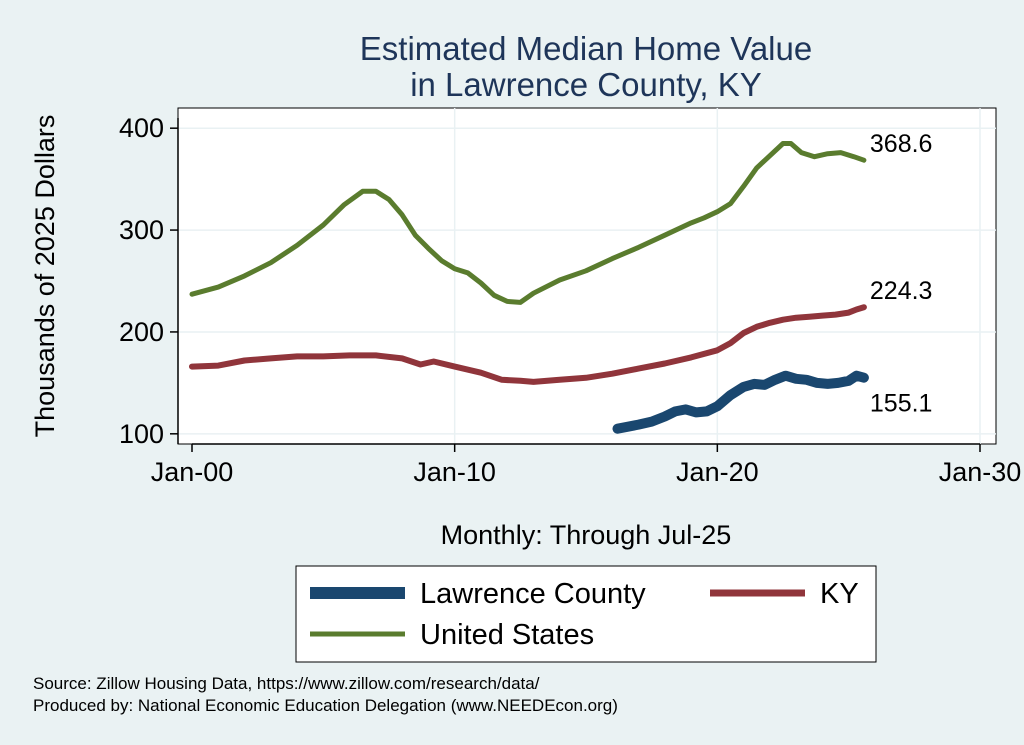 The image size is (1024, 745). I want to click on series-end-labels: 155.1 224.3 368.6, so click(901, 274).